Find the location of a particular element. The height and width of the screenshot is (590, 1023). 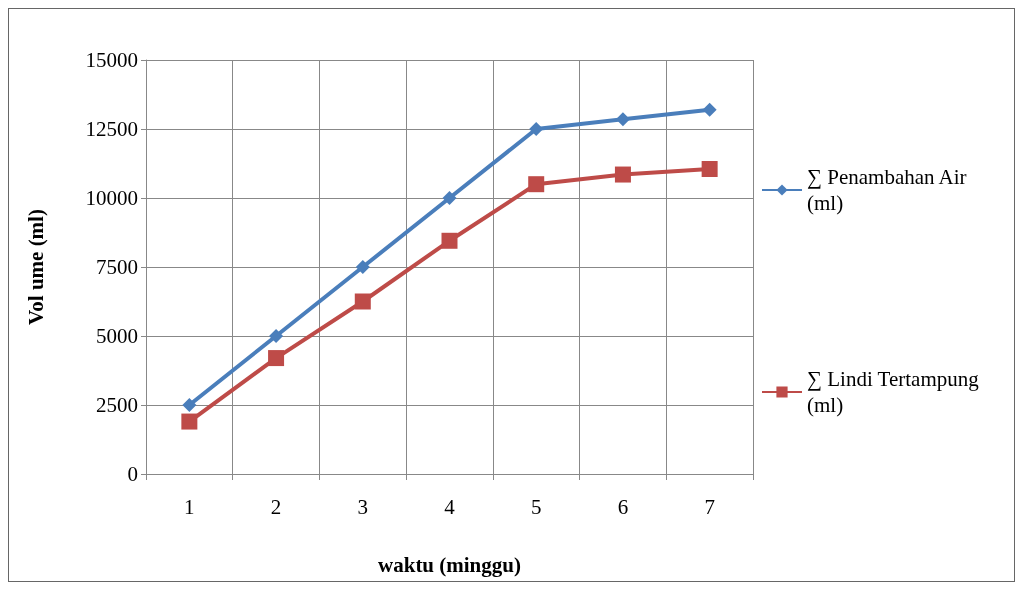

y-axis-title: Vol ume (ml) is located at coordinates (35, 267).